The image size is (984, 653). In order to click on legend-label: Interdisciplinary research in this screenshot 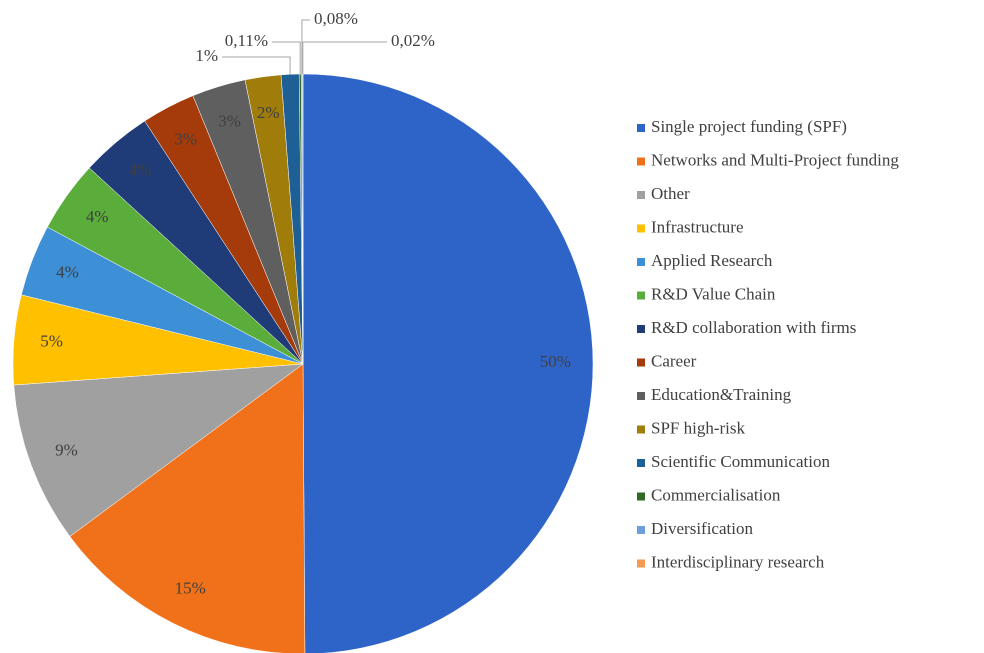, I will do `click(738, 561)`.